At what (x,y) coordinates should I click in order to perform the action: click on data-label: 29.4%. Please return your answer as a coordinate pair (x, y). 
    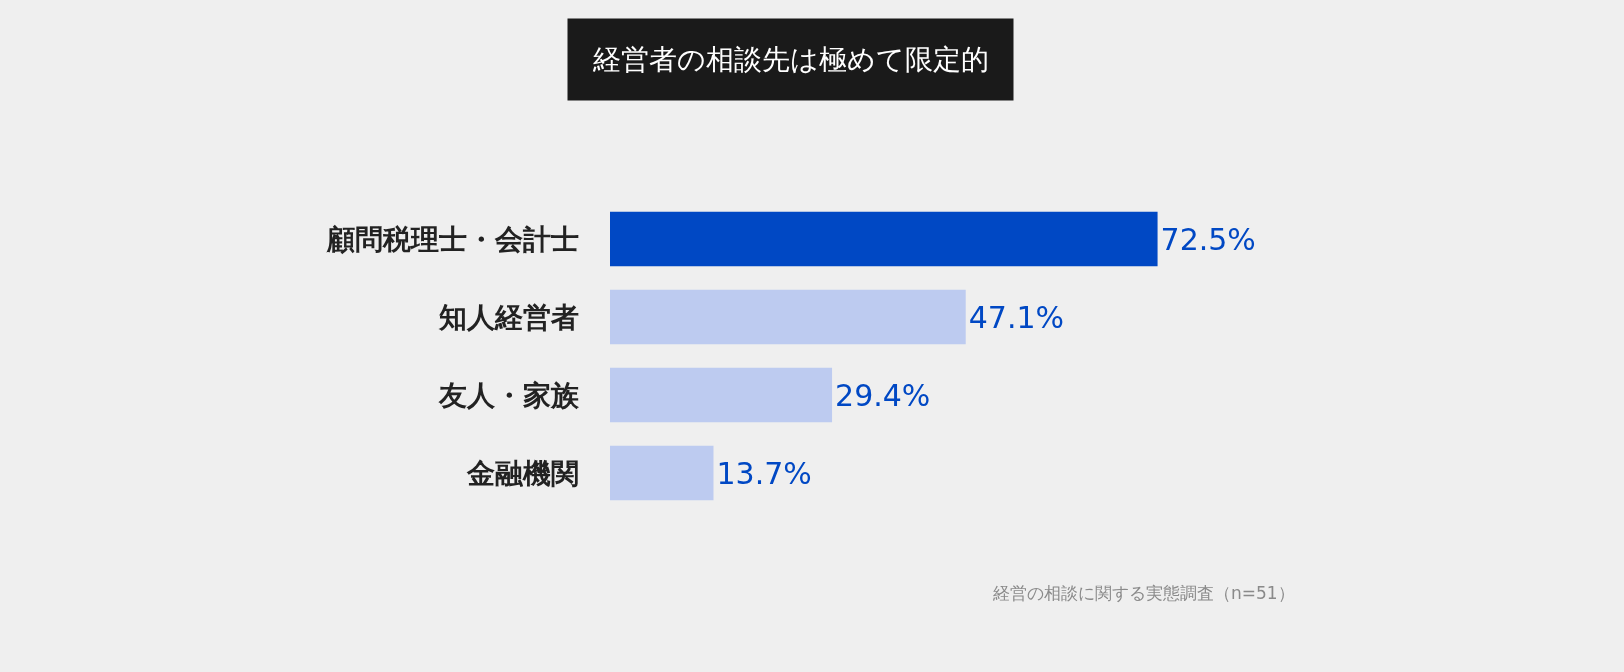
    Looking at the image, I should click on (883, 395).